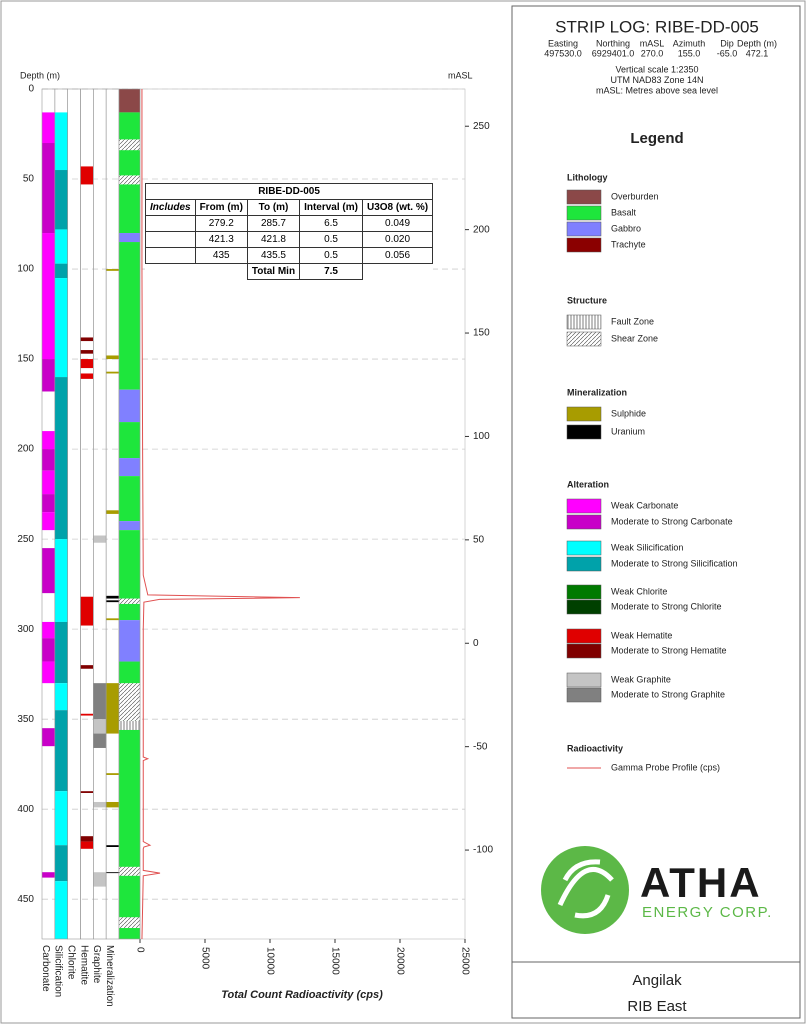 Image resolution: width=806 pixels, height=1024 pixels. What do you see at coordinates (595, 748) in the screenshot?
I see `legend-section-title: Radioactivity` at bounding box center [595, 748].